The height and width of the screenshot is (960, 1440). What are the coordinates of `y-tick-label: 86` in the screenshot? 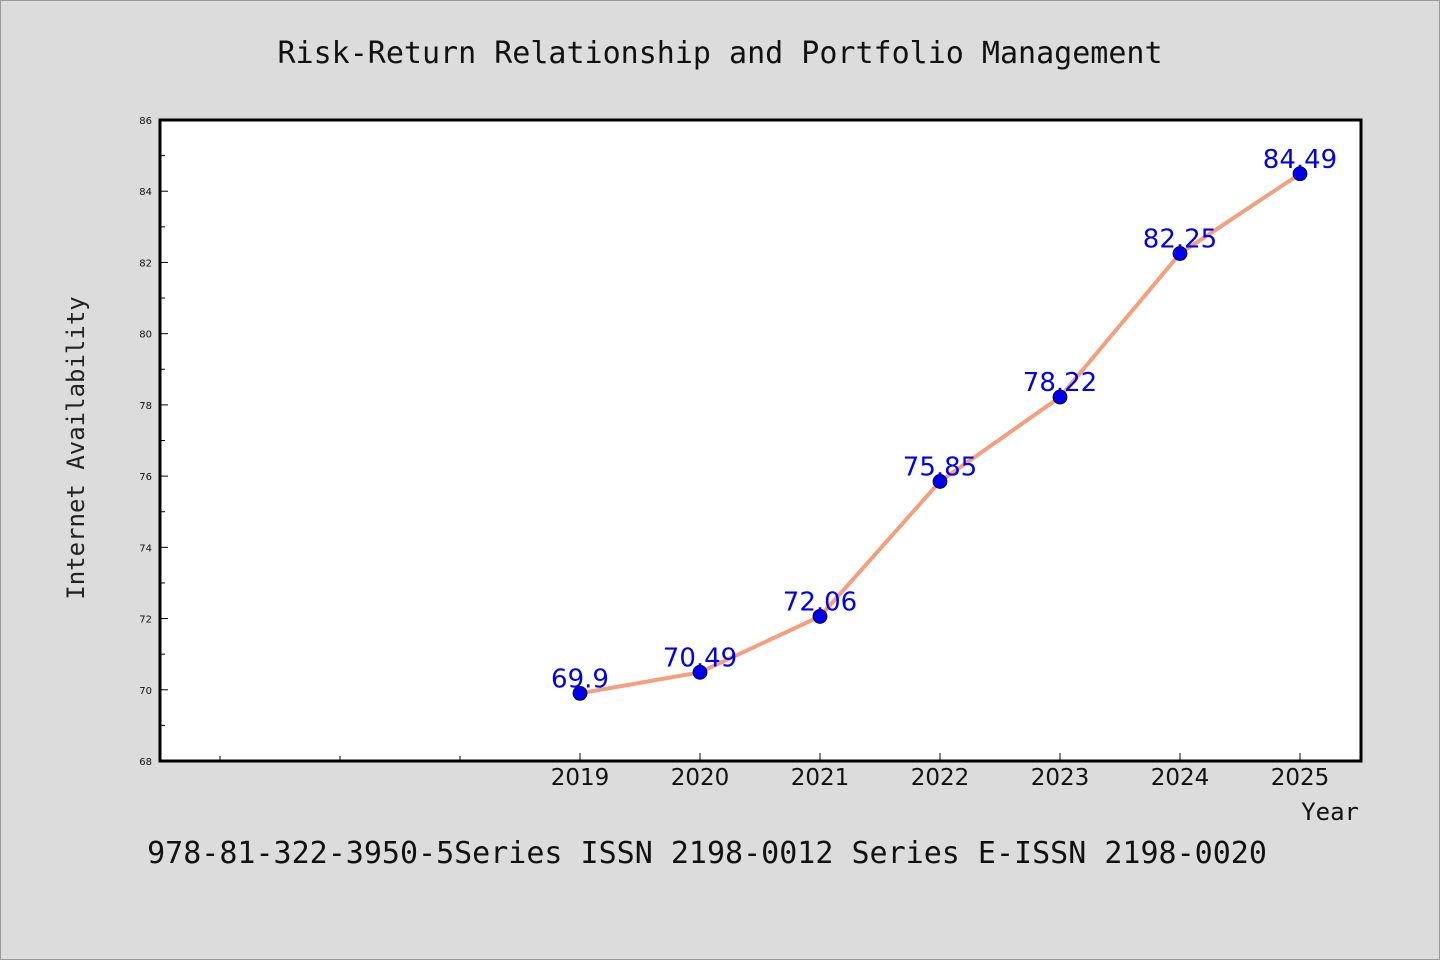 It's located at (145, 121).